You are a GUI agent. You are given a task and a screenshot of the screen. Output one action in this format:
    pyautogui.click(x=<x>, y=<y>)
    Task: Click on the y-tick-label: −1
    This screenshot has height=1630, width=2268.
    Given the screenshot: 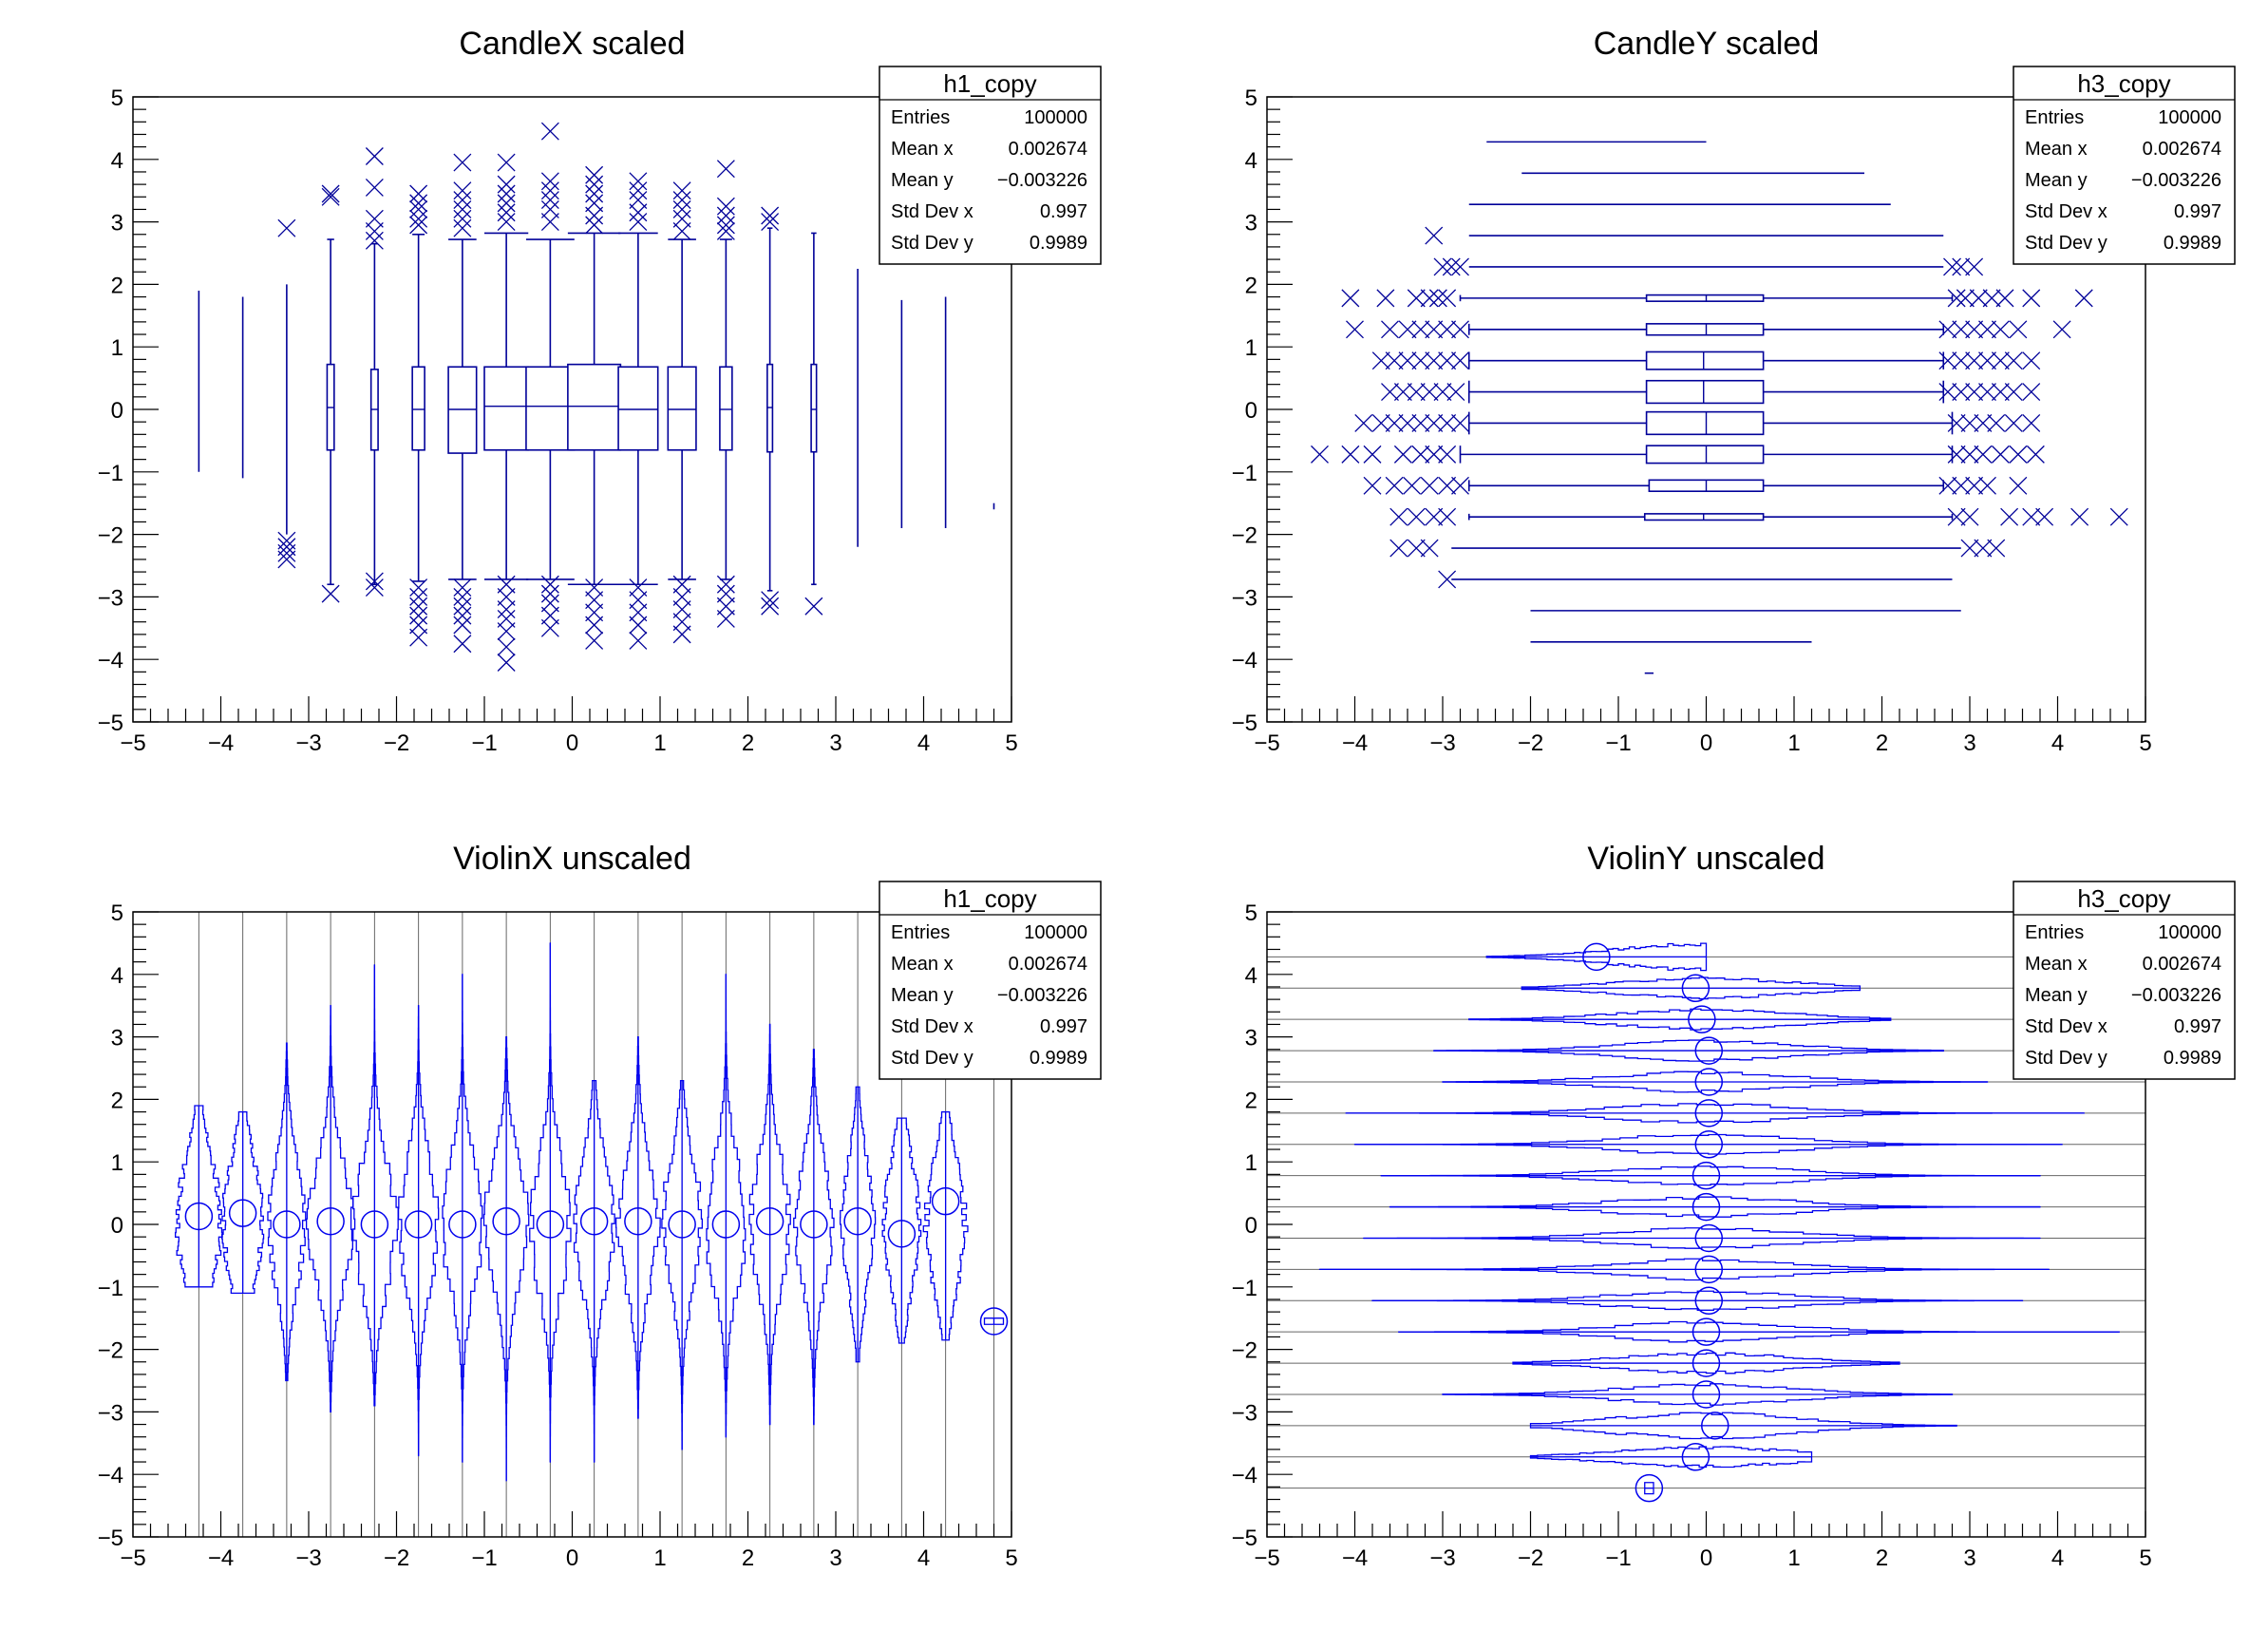 What is the action you would take?
    pyautogui.click(x=1245, y=473)
    